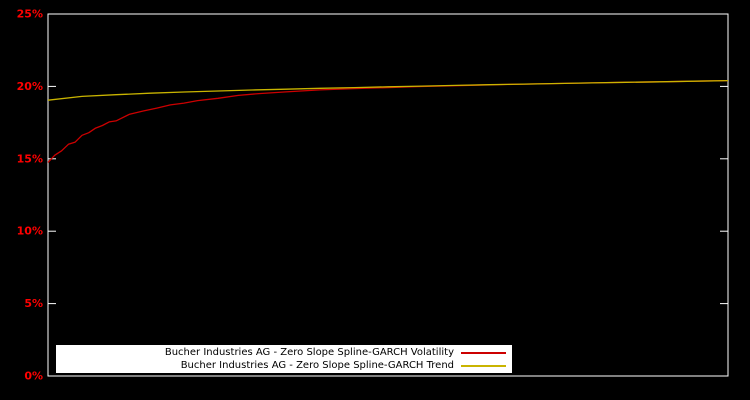  Describe the element at coordinates (483, 365) in the screenshot. I see `legend-line-sample-trend` at that location.